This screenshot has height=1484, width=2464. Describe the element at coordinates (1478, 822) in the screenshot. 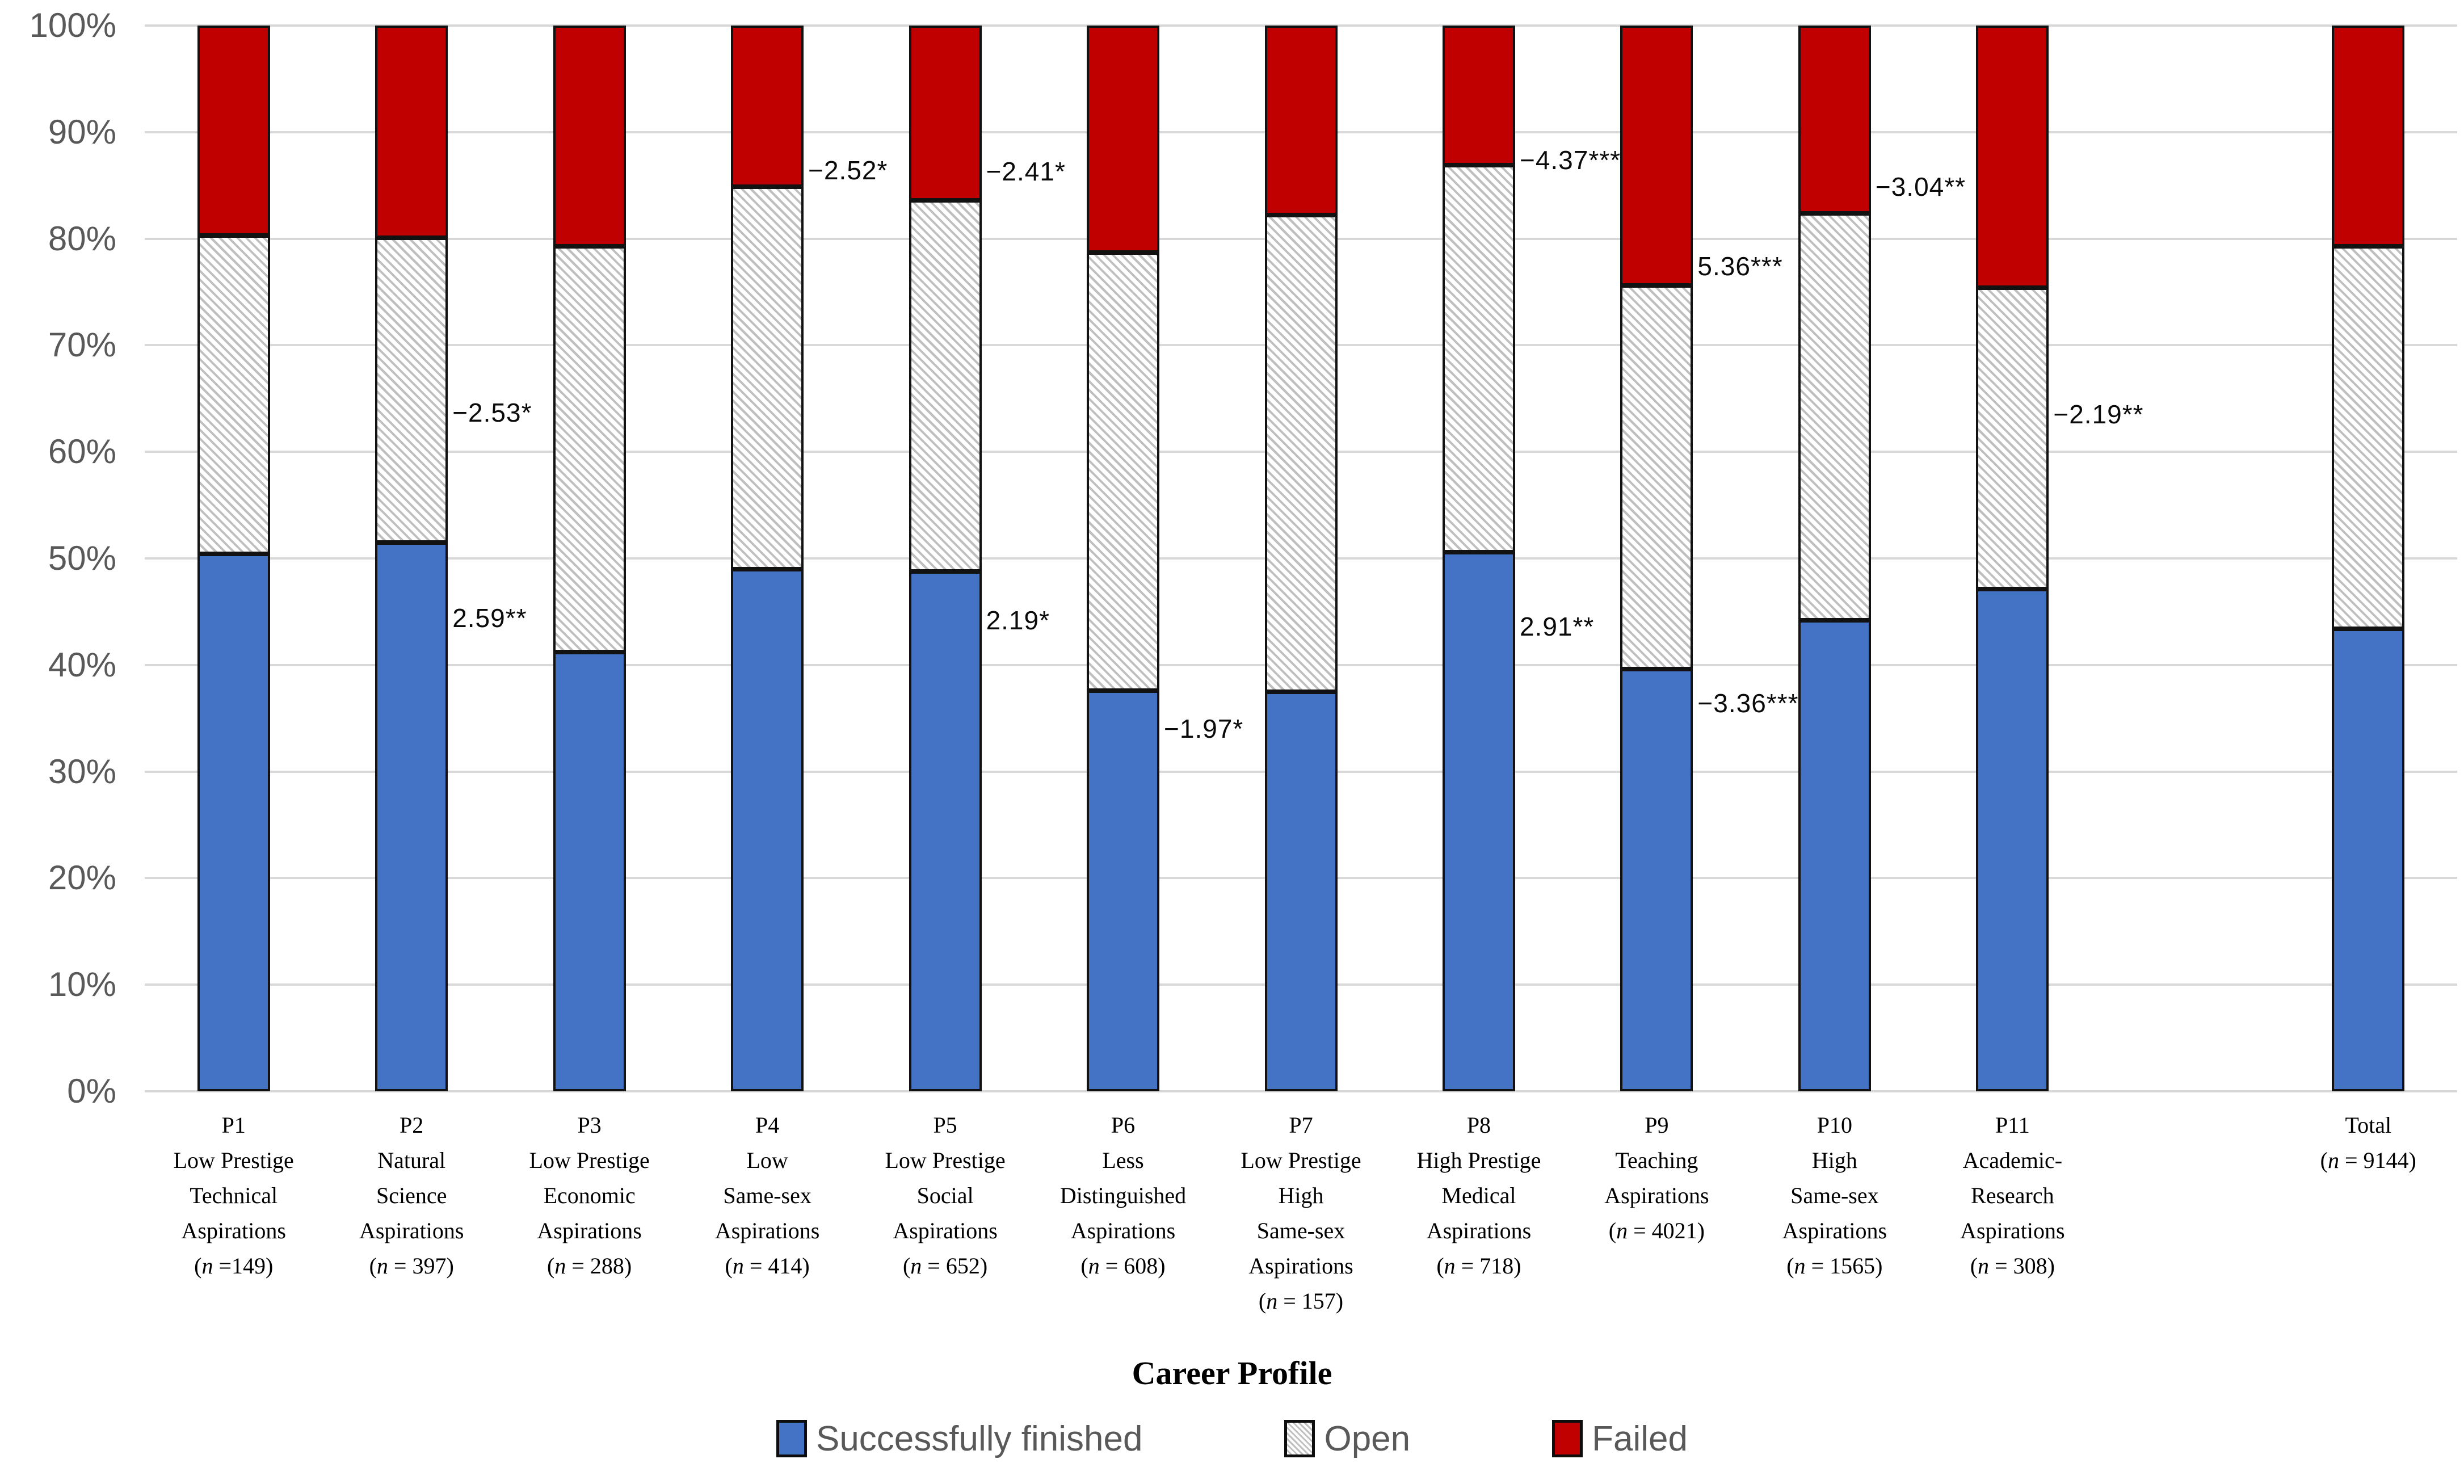

I see `bar-P8-segment-successfully-finished` at that location.